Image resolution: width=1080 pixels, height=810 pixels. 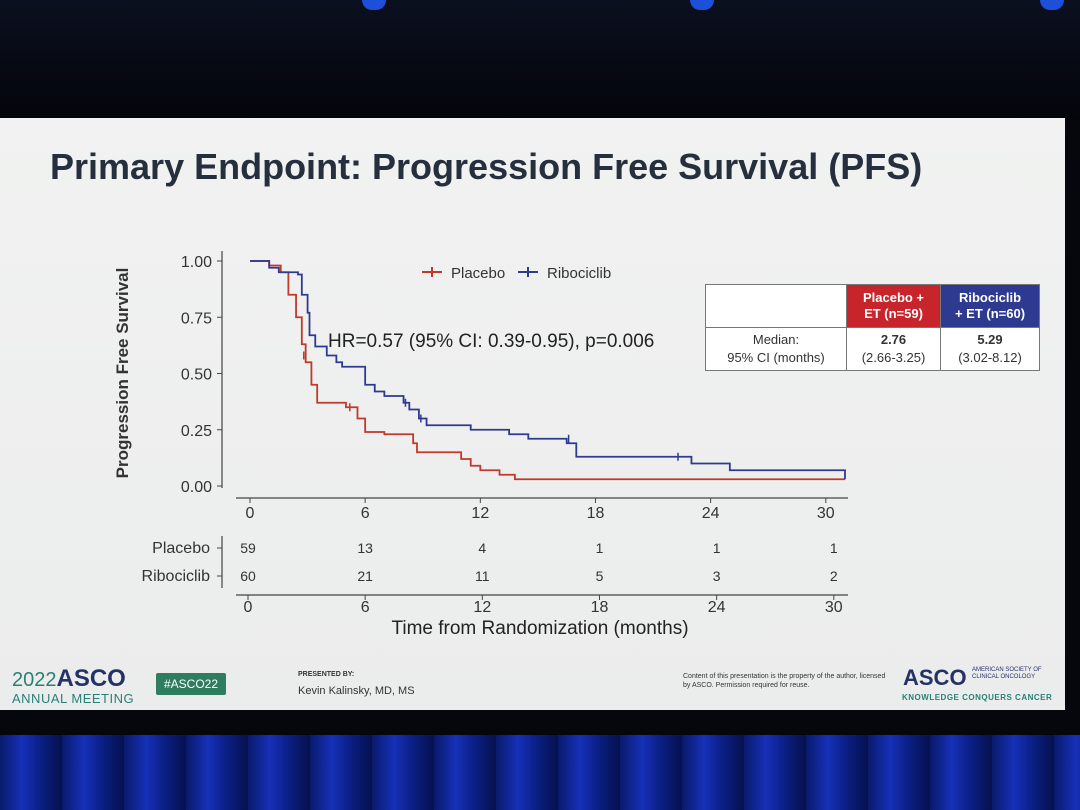 I want to click on placebo-header-line2: ET (n=59), so click(x=893, y=313).